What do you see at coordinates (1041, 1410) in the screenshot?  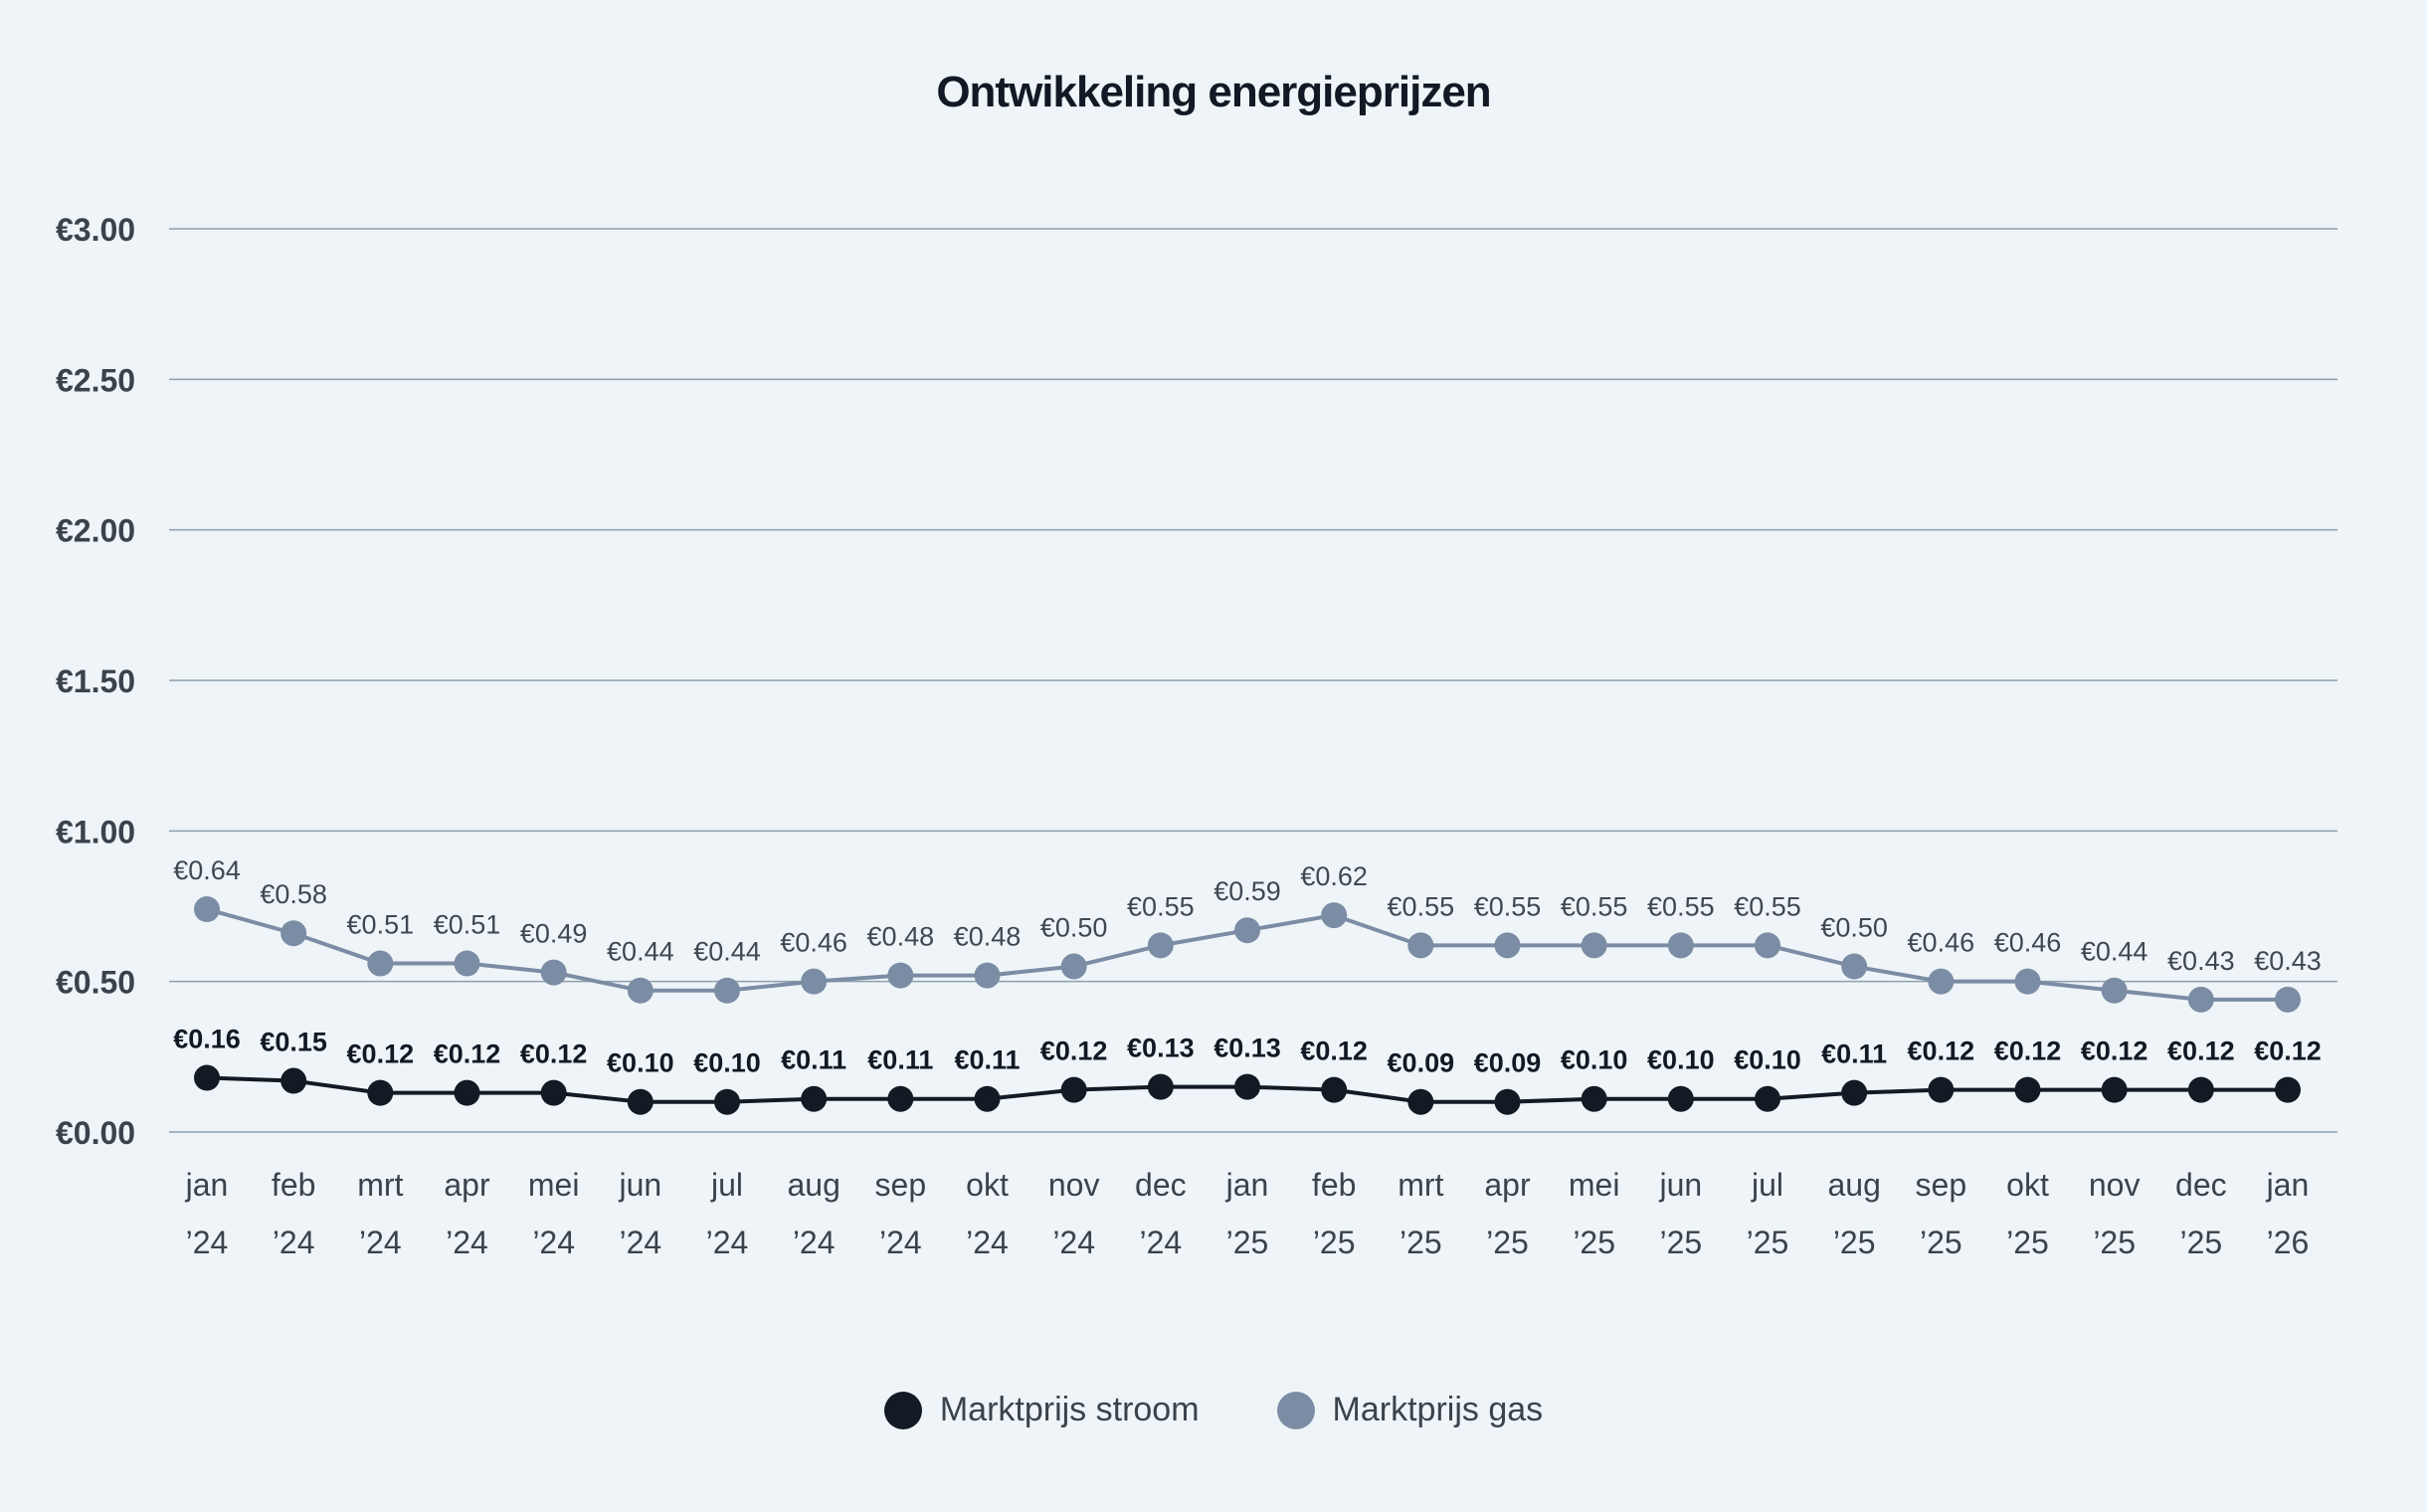 I see `legend-item-stroom: Marktprijs stroom` at bounding box center [1041, 1410].